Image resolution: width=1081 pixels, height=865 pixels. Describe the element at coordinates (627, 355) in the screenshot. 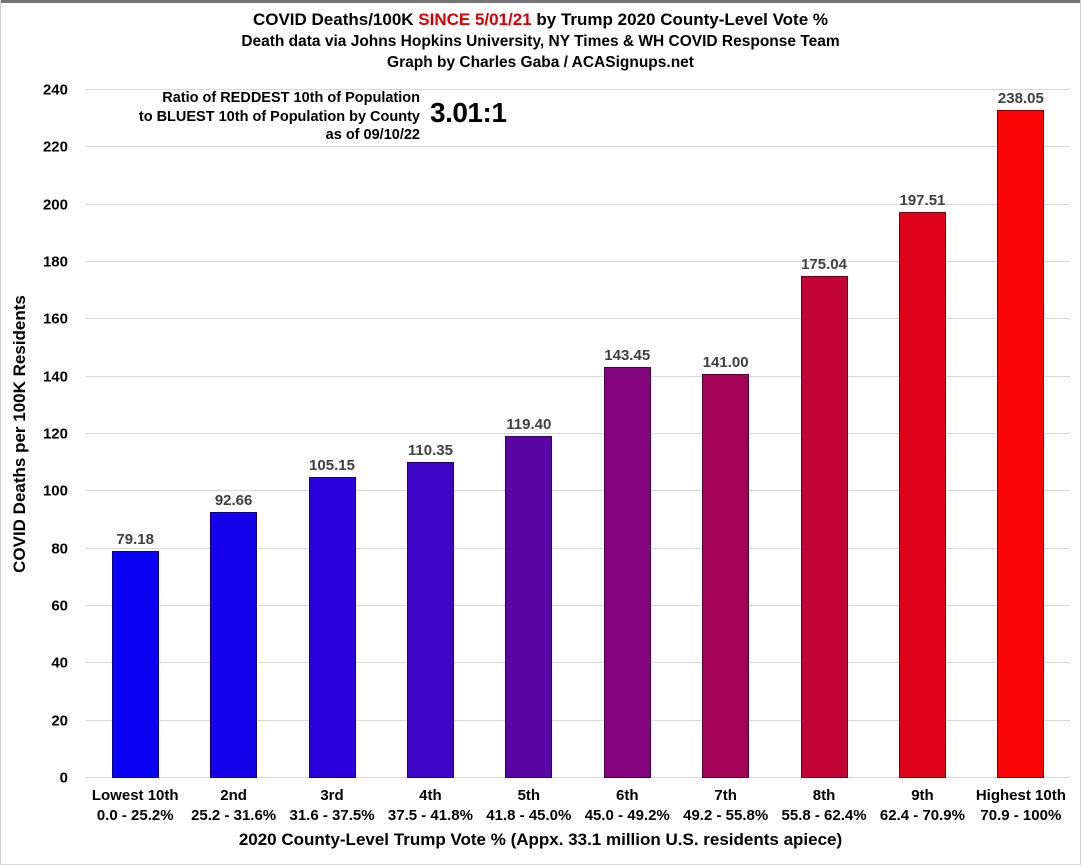

I see `bar-value-label: 143.45` at that location.